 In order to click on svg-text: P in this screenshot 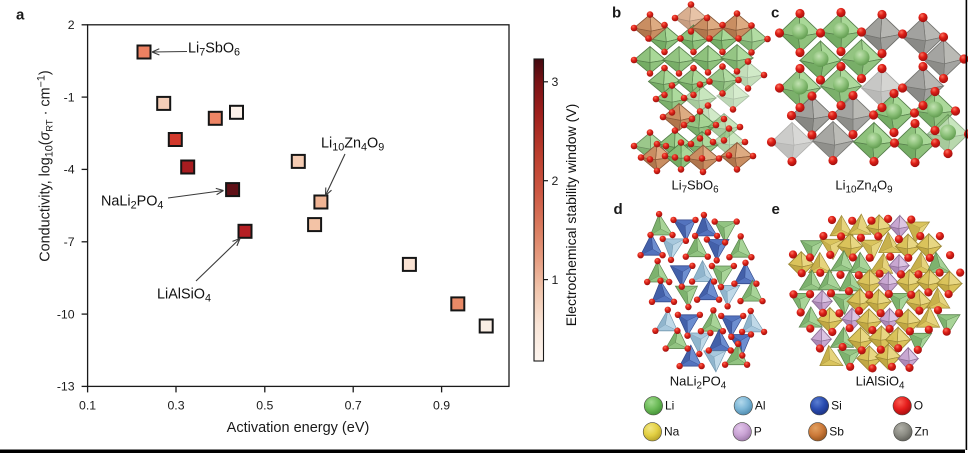, I will do `click(758, 432)`.